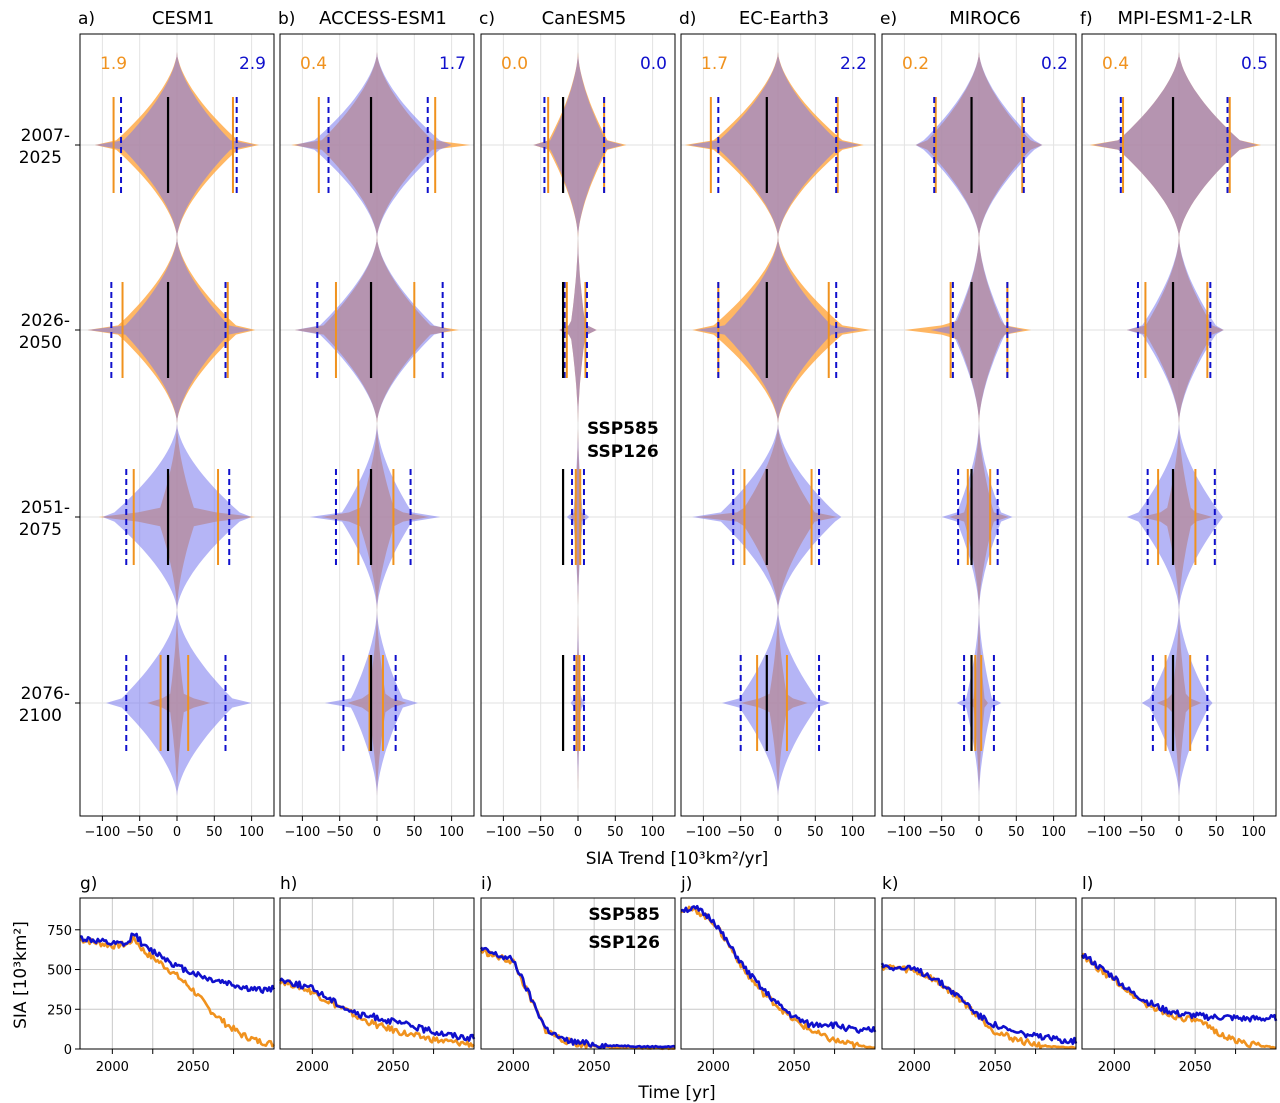 Image resolution: width=1280 pixels, height=1103 pixels. I want to click on violin-panel-4: −100 −50 0 50 100 e) MIROC6 0.2 0.2, so click(978, 424).